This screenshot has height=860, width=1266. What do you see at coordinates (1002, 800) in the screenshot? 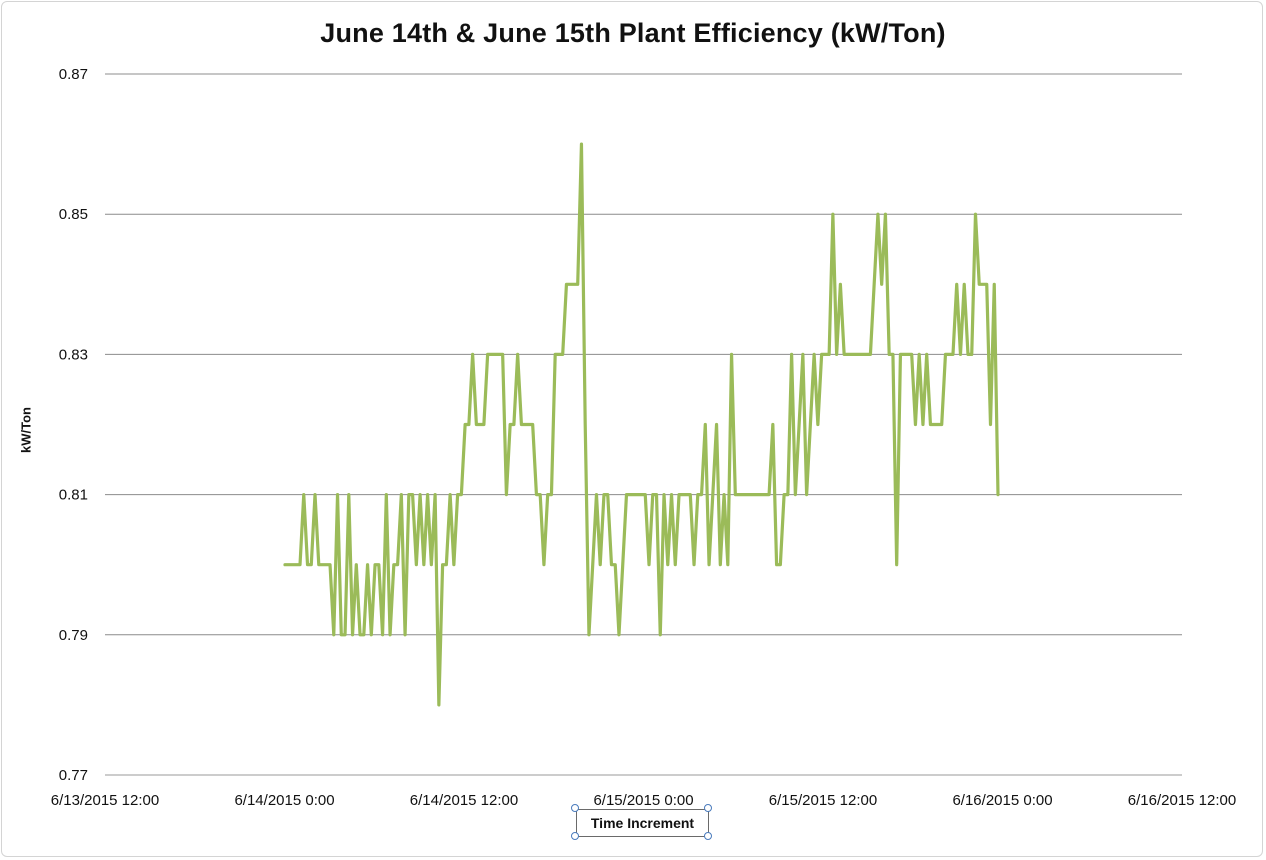
I see `x-tick-label: 6/16/2015 0:00` at bounding box center [1002, 800].